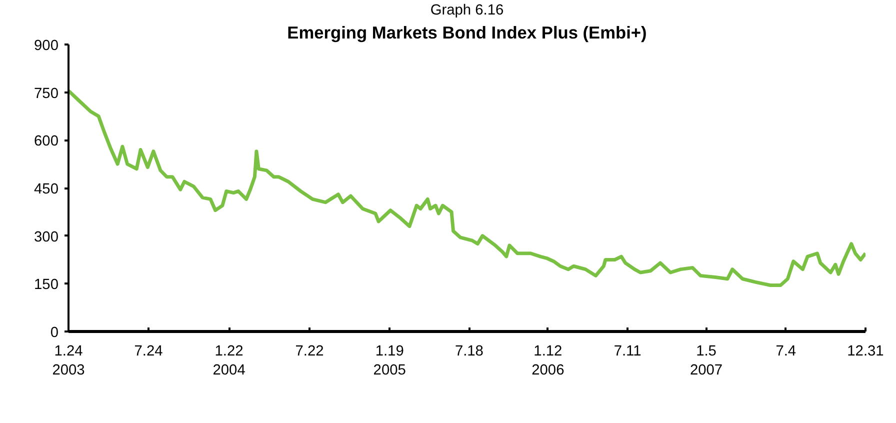 Image resolution: width=896 pixels, height=423 pixels. Describe the element at coordinates (229, 361) in the screenshot. I see `x-tick-label: 1.22 2004` at that location.